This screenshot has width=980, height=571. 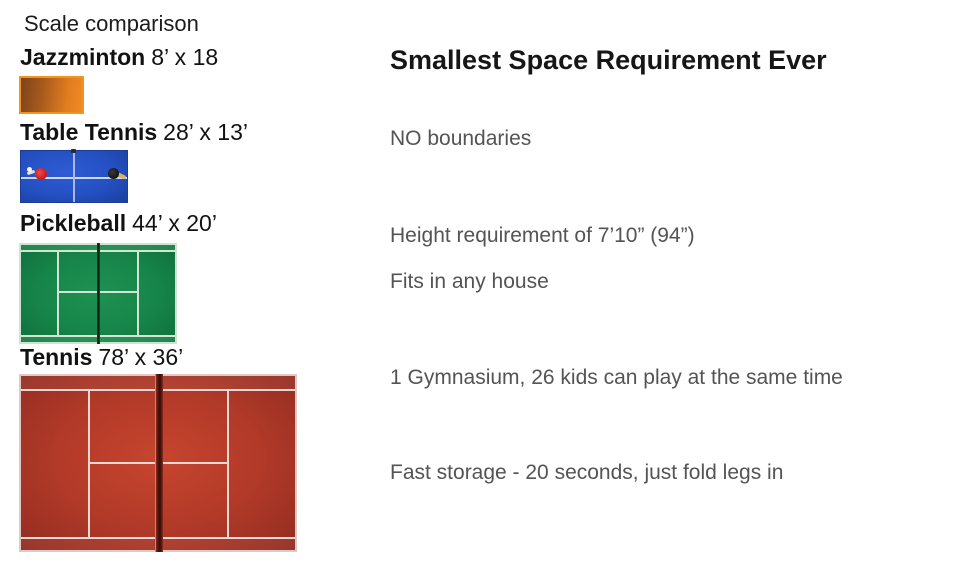 I want to click on jazzminton-label: Jazzminton 8’ x 18, so click(x=119, y=57).